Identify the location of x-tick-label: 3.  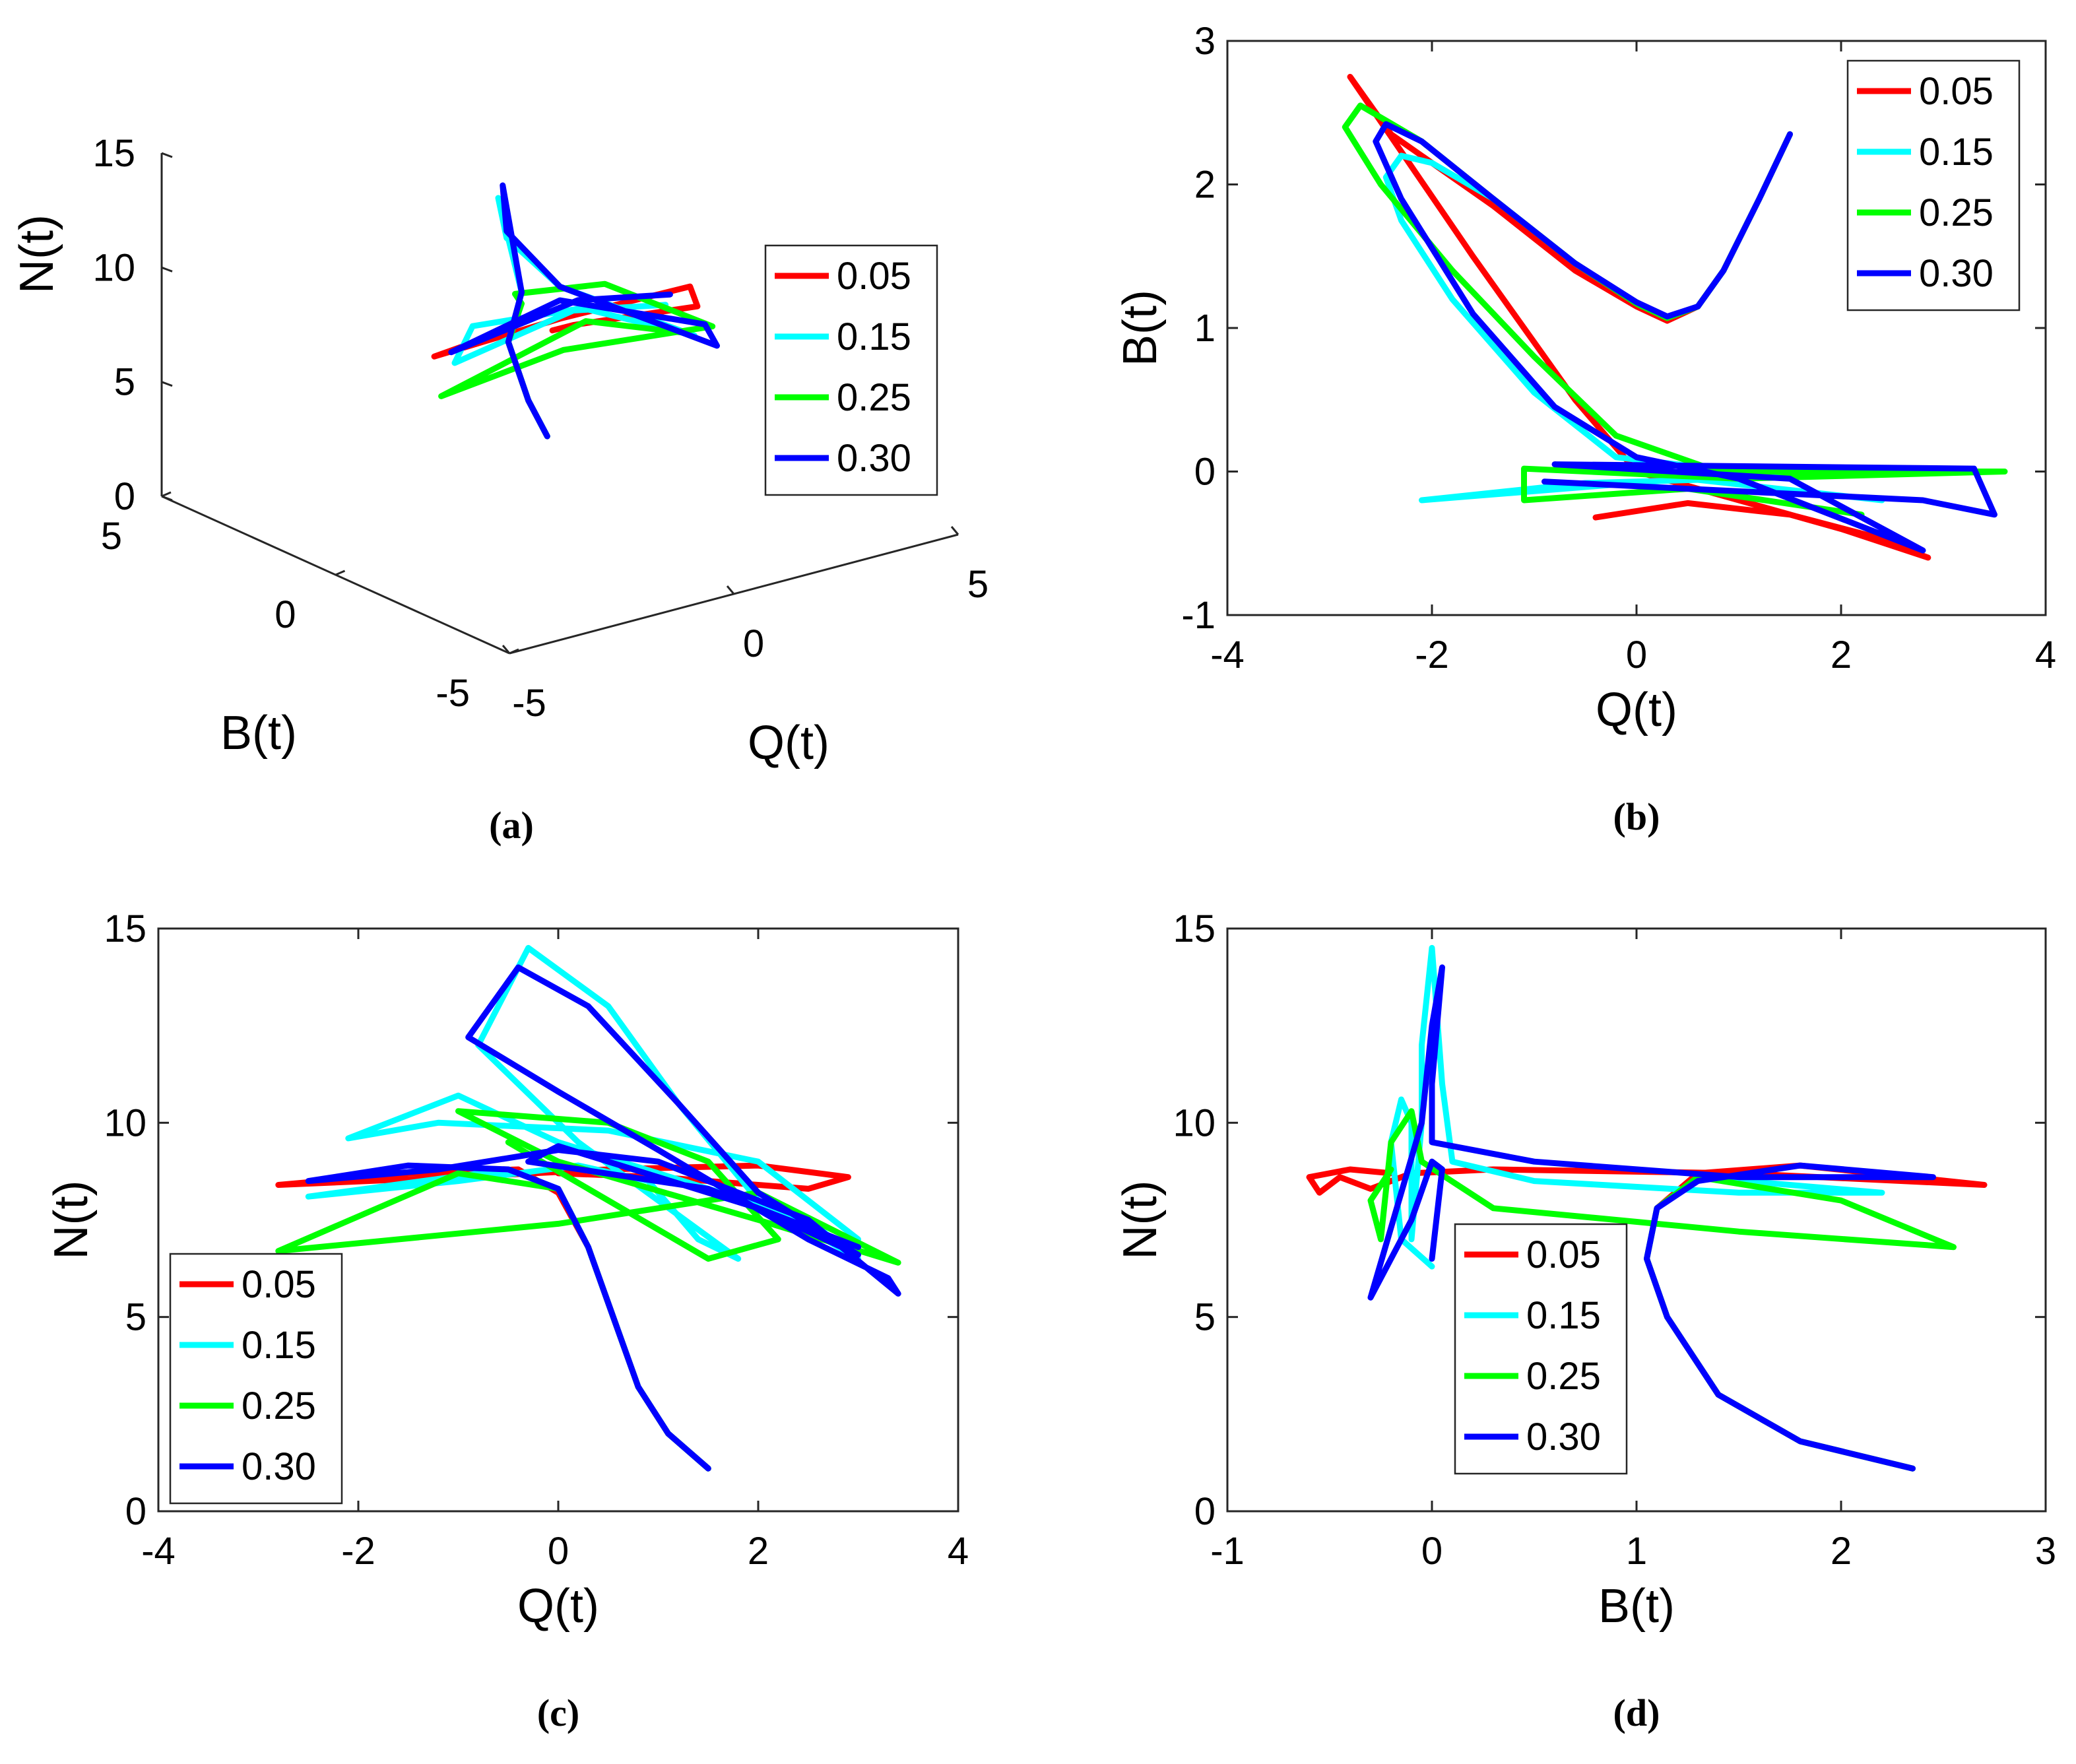
(2045, 1551).